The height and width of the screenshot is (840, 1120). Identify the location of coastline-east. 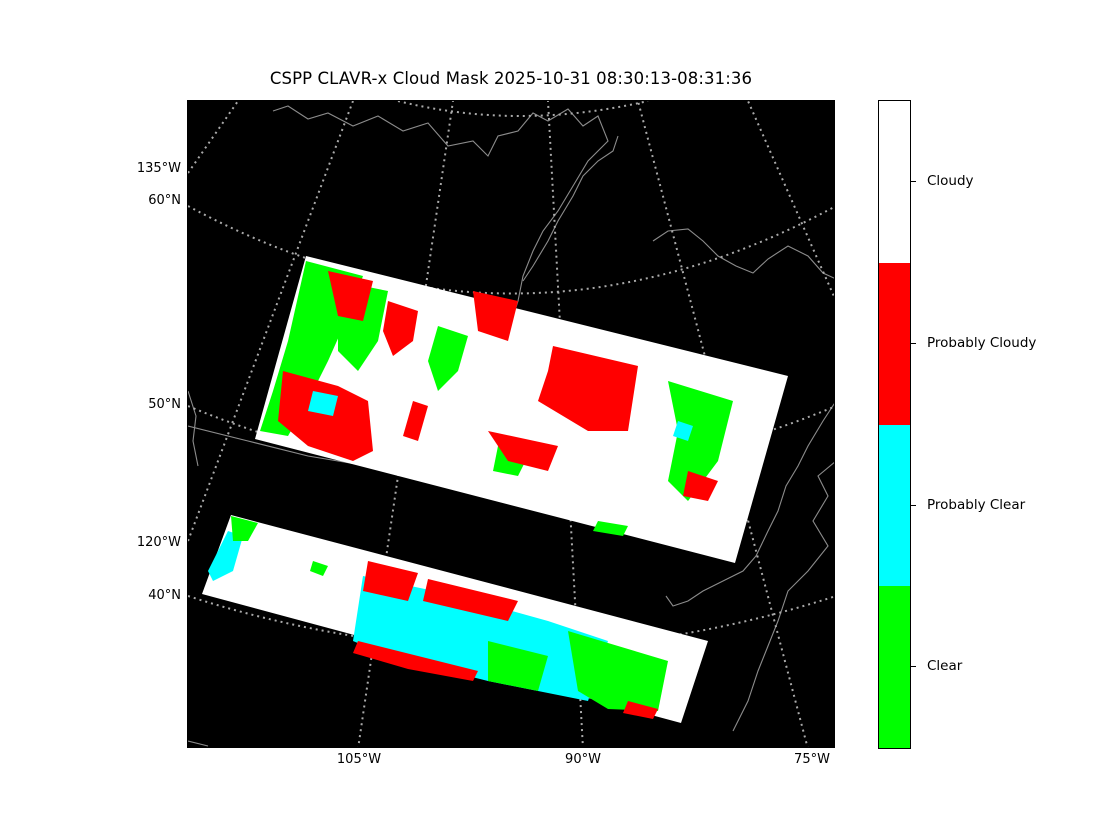
(783, 596).